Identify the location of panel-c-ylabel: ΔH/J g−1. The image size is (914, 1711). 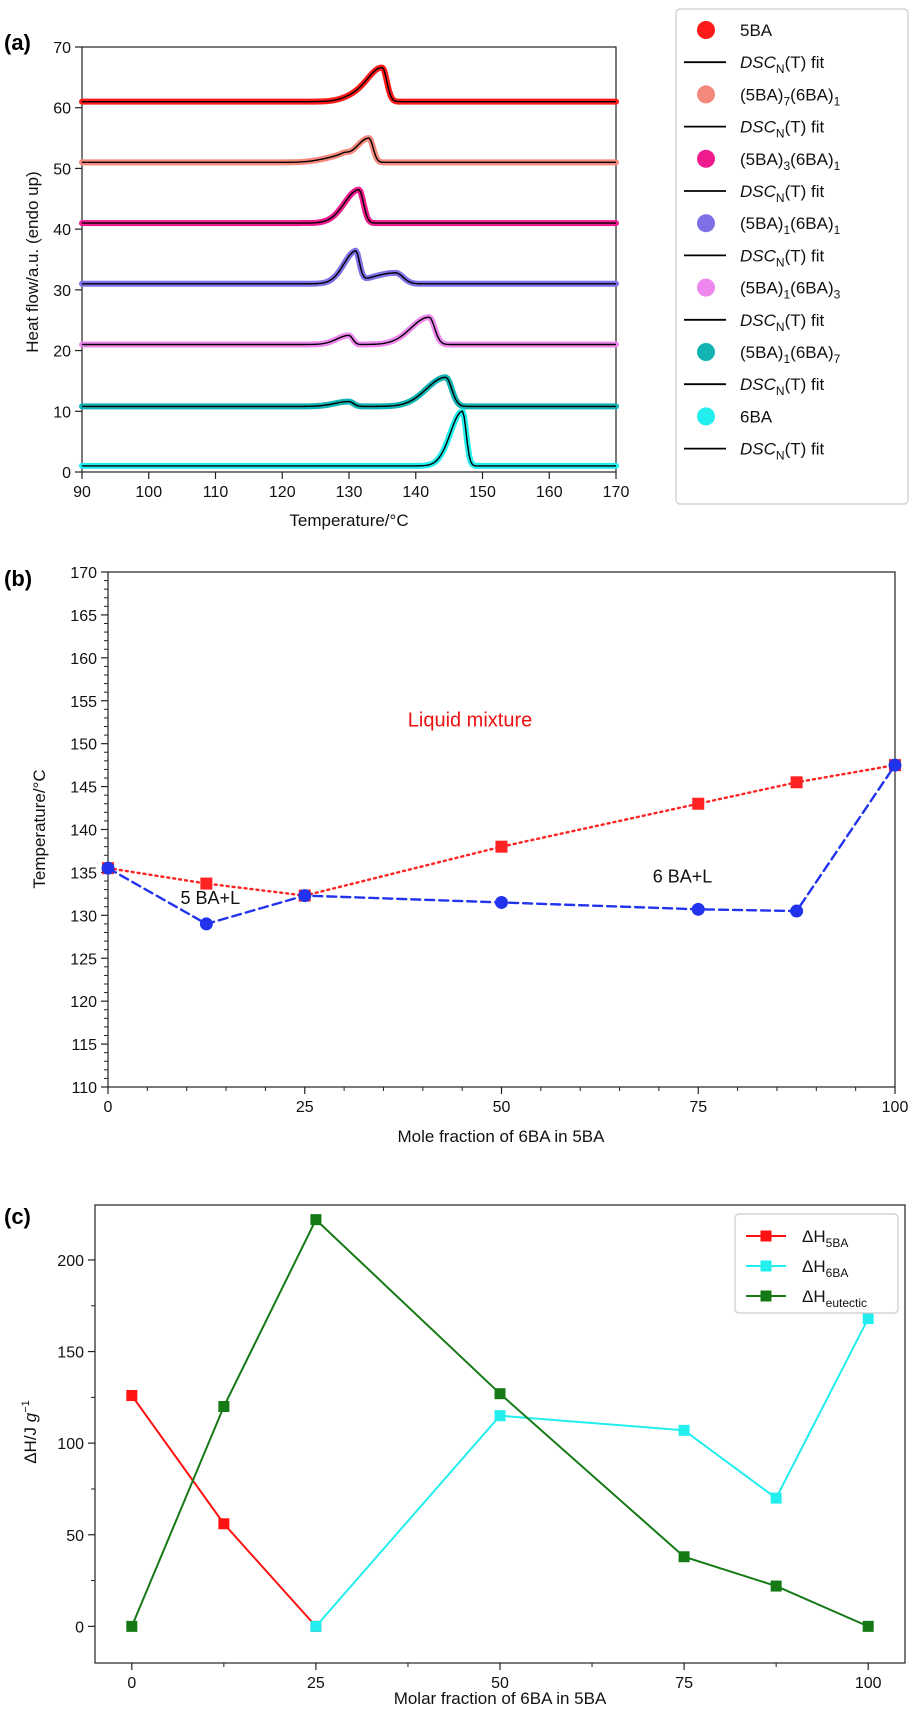
(30, 1432).